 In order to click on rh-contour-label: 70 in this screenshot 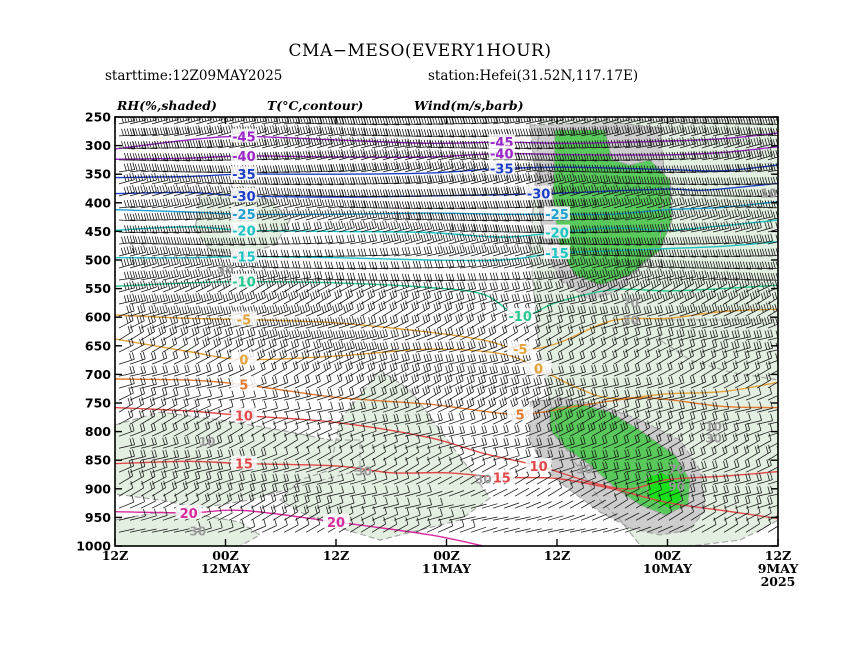, I will do `click(630, 303)`.